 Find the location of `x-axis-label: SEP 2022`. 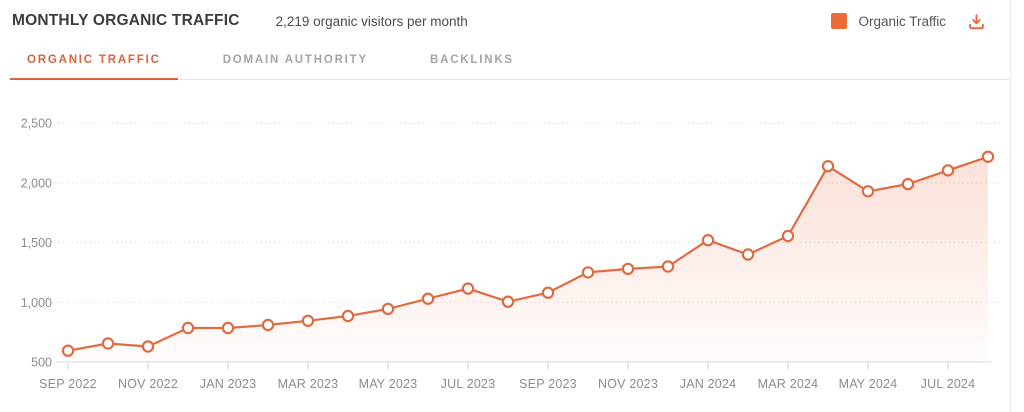

x-axis-label: SEP 2022 is located at coordinates (68, 384).